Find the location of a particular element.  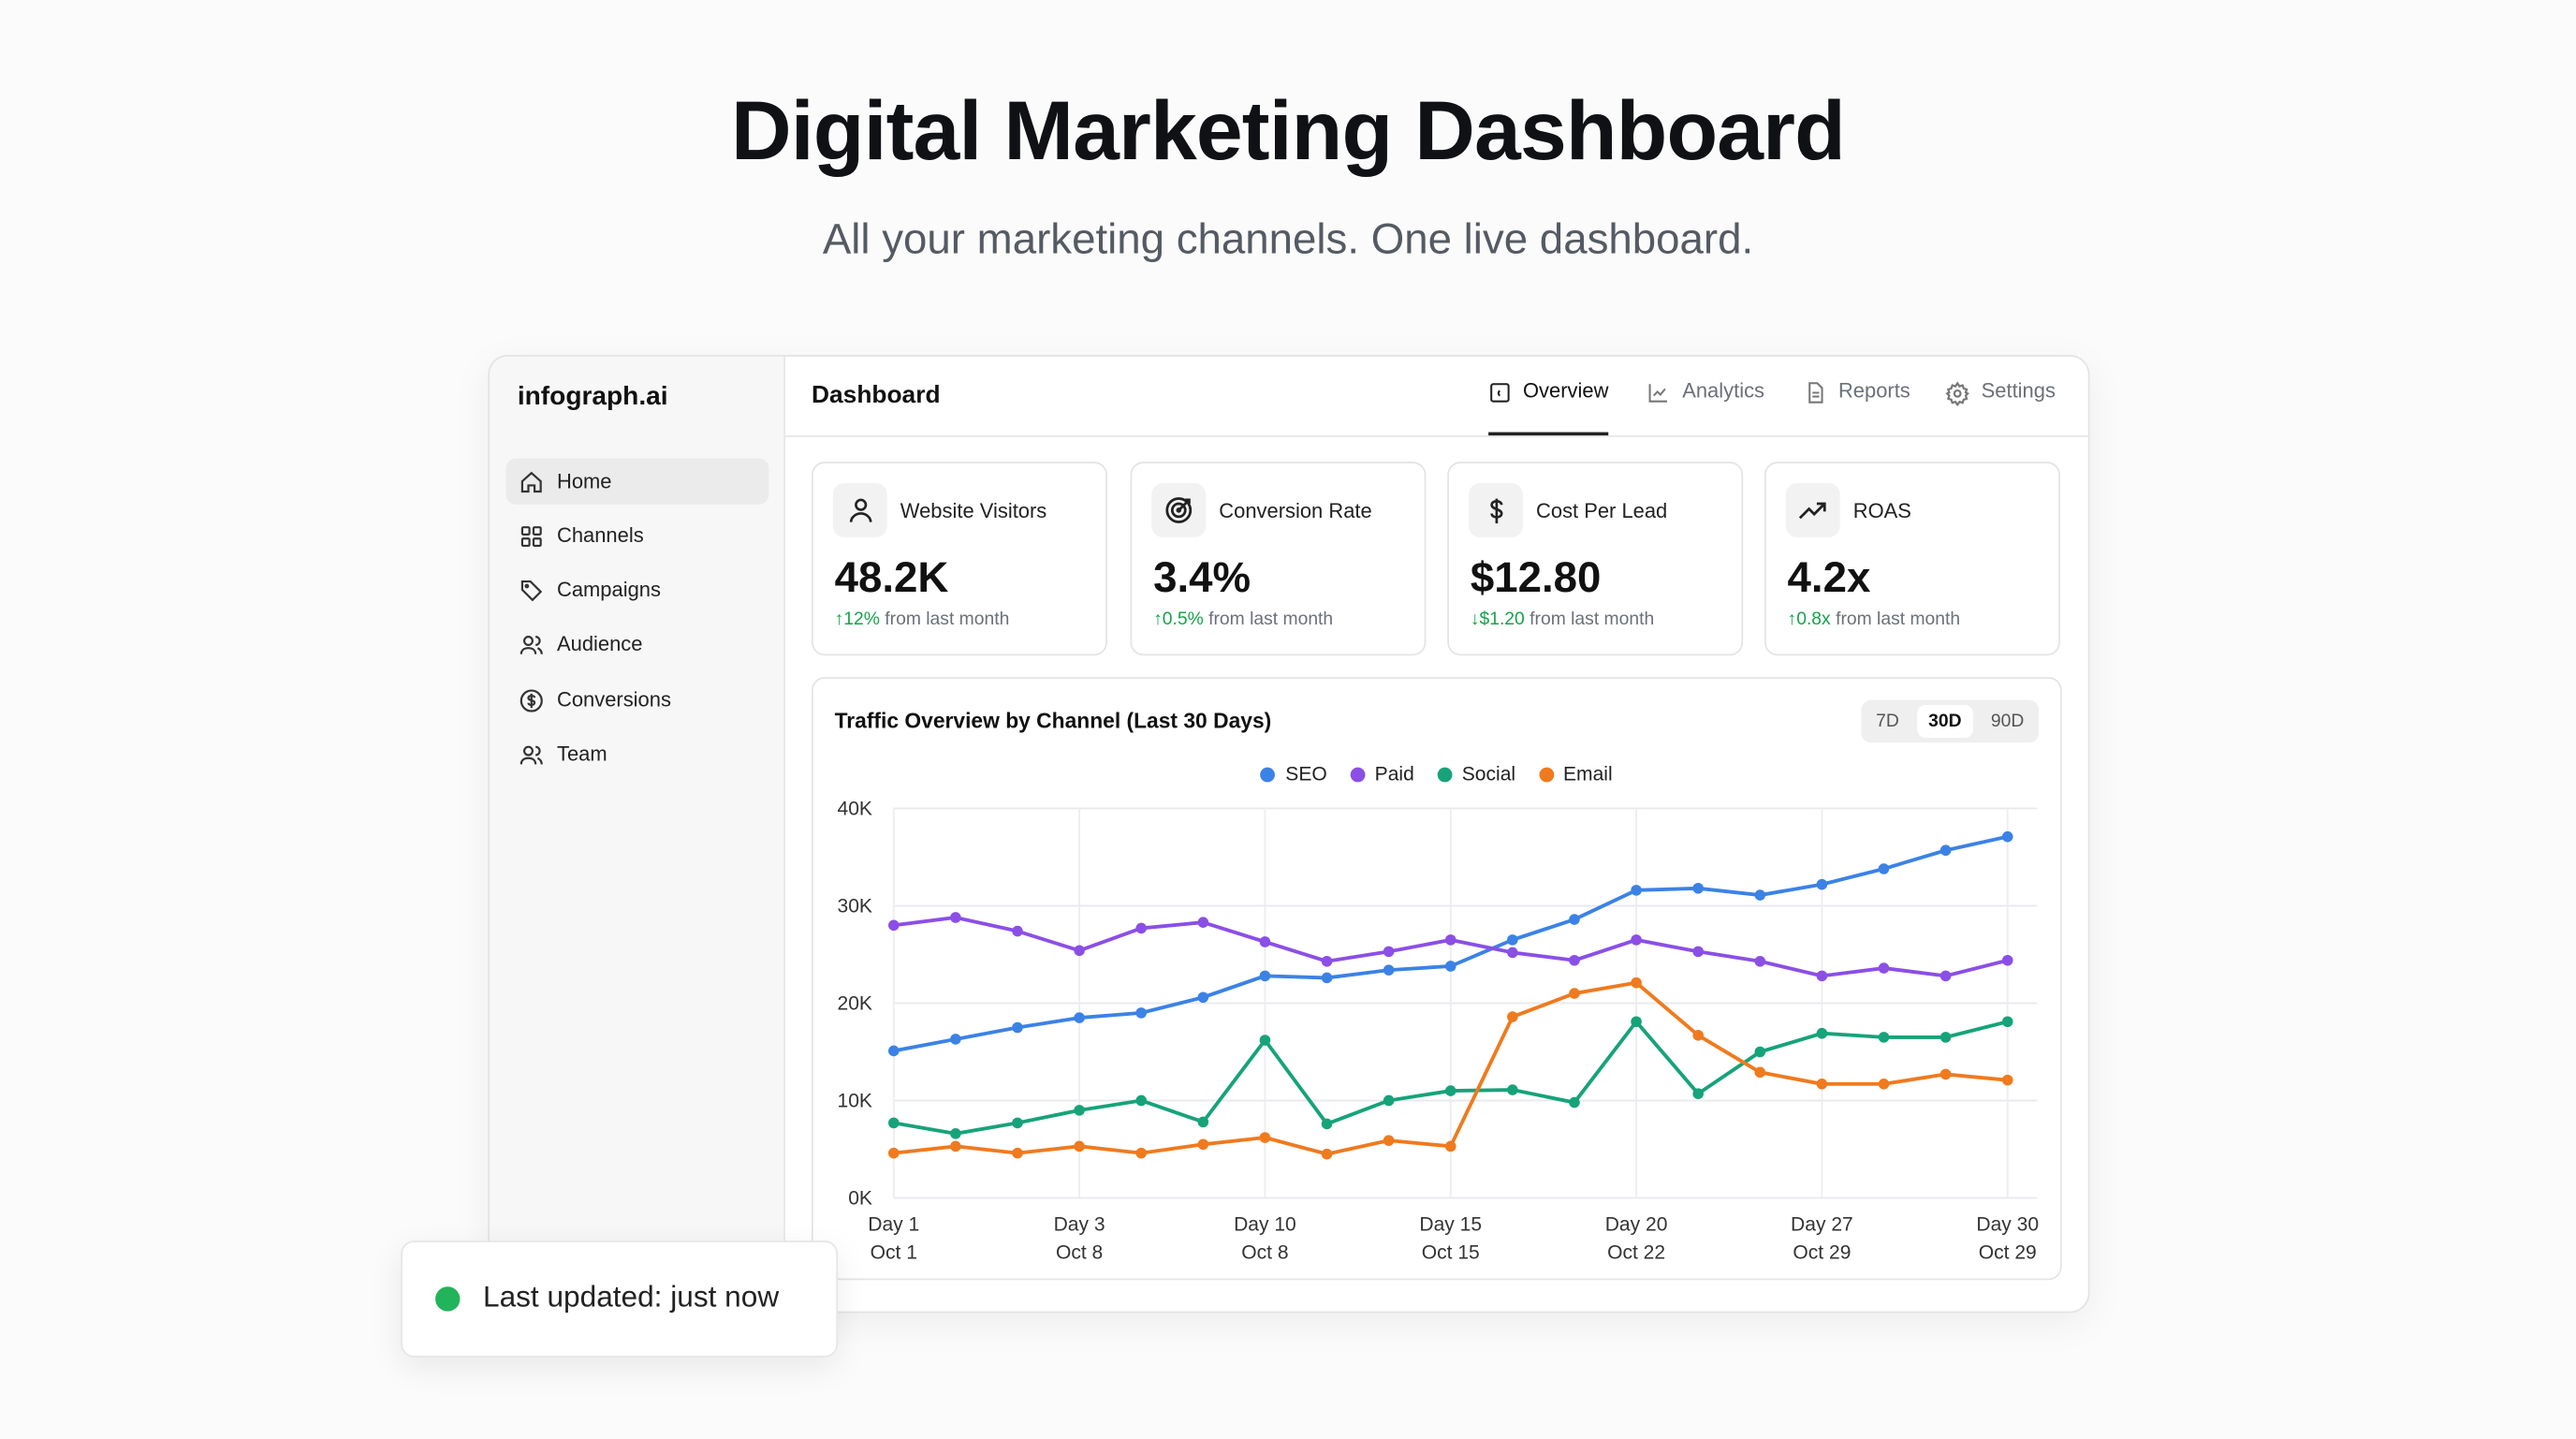

range-7d-button: 7D is located at coordinates (1887, 721).